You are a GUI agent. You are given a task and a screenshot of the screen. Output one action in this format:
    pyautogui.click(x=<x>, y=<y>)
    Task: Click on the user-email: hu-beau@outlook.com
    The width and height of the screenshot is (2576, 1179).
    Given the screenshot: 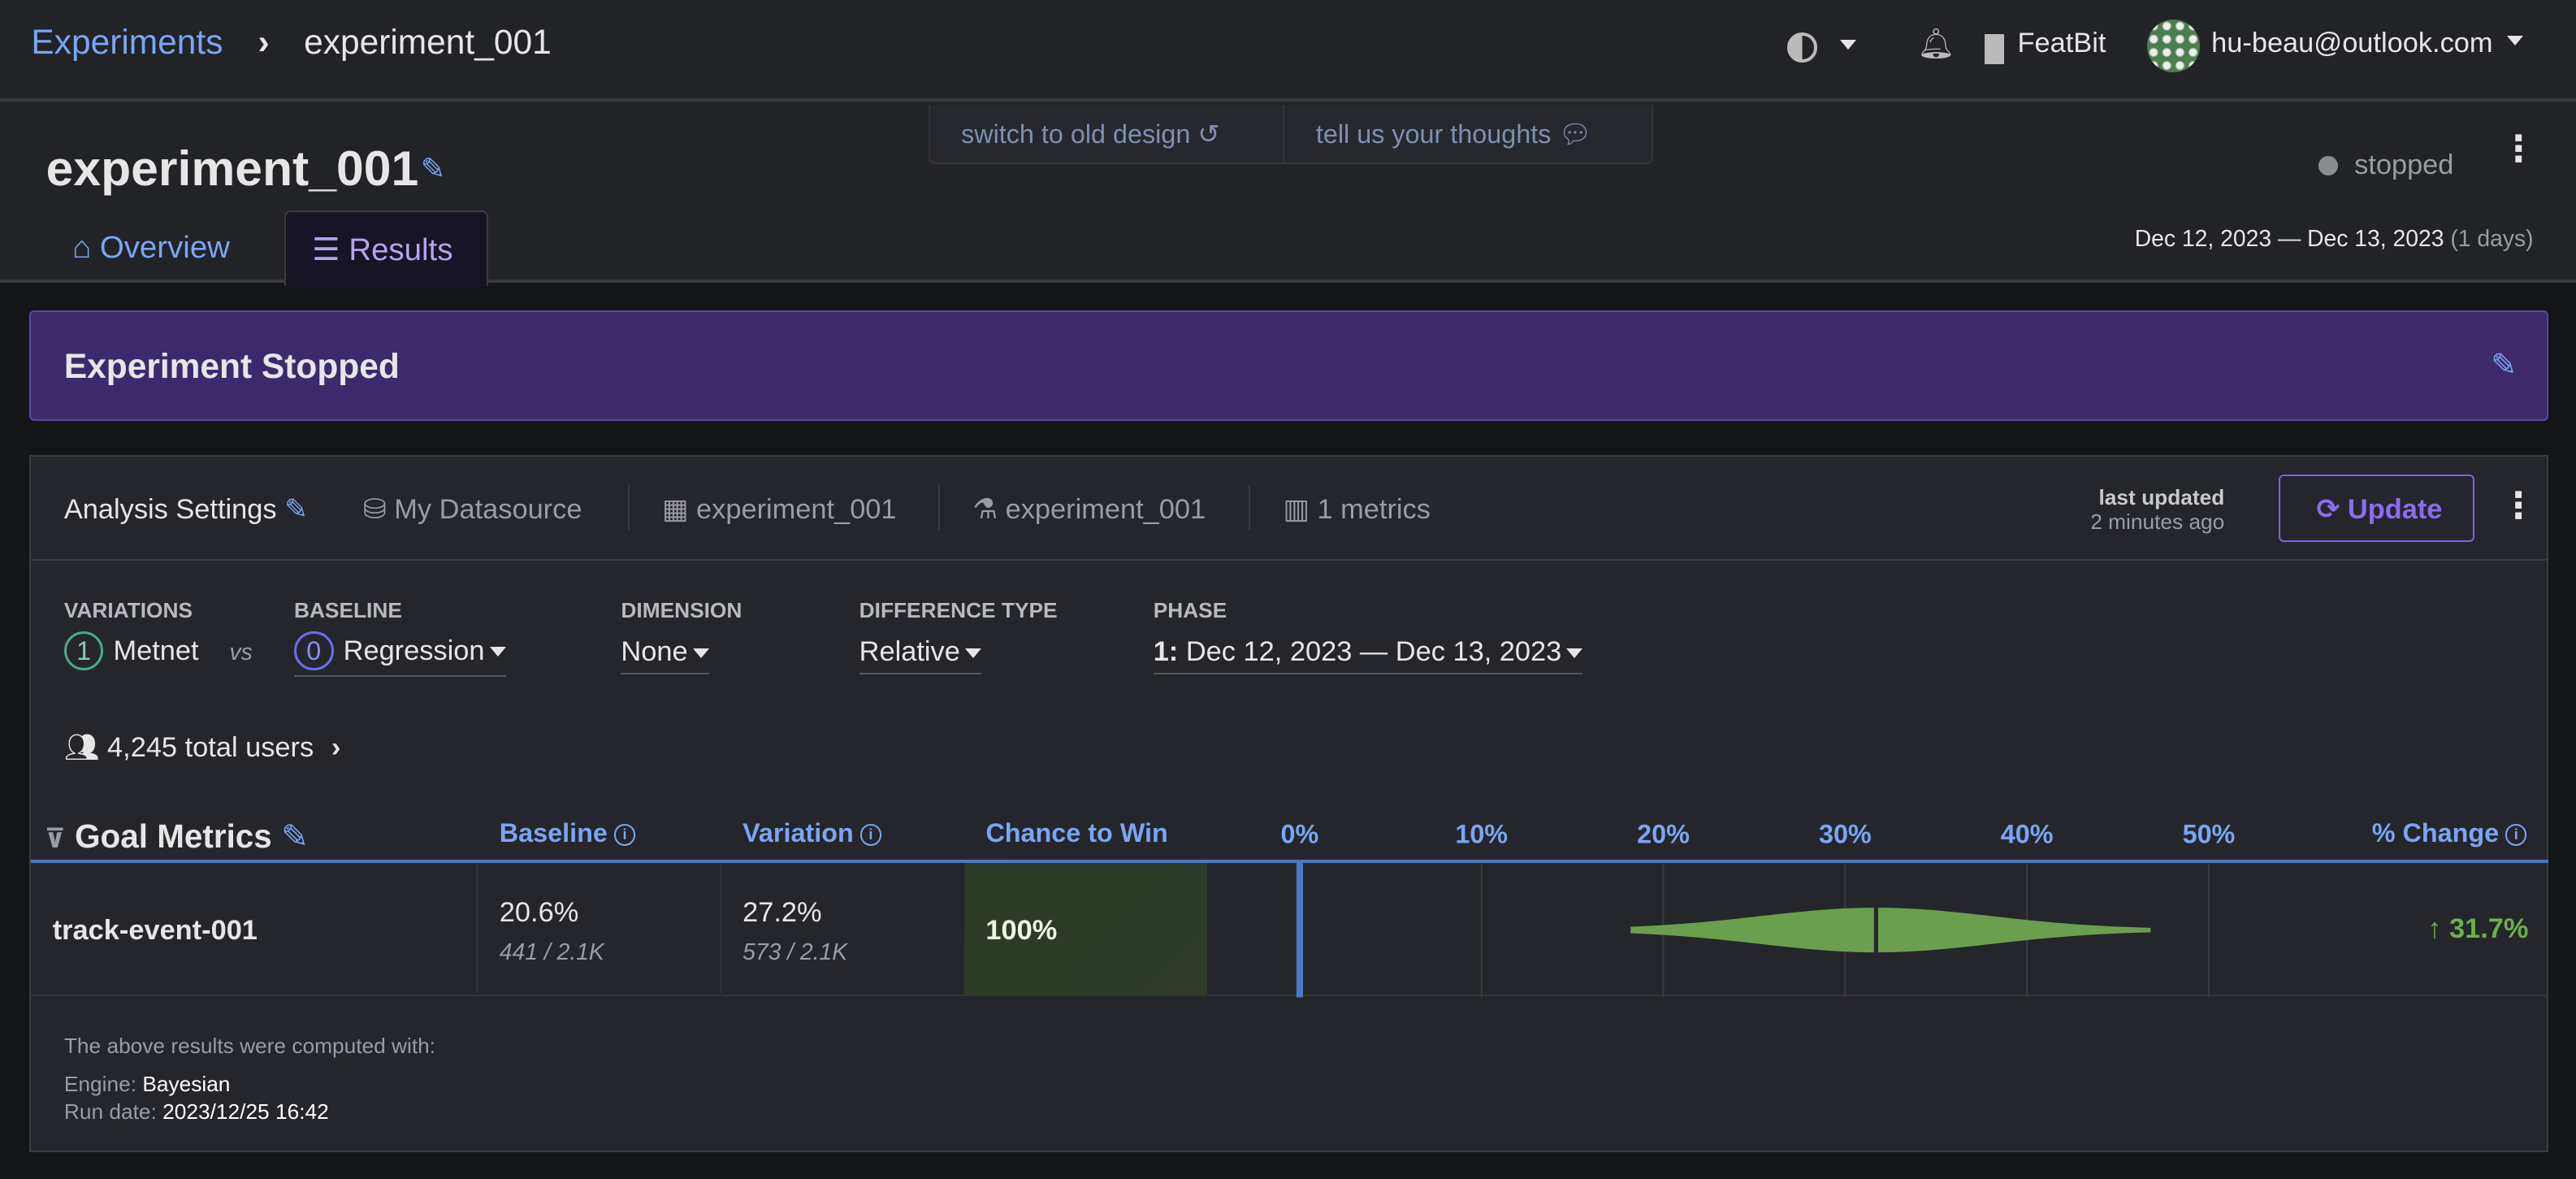 What is the action you would take?
    pyautogui.click(x=2352, y=44)
    